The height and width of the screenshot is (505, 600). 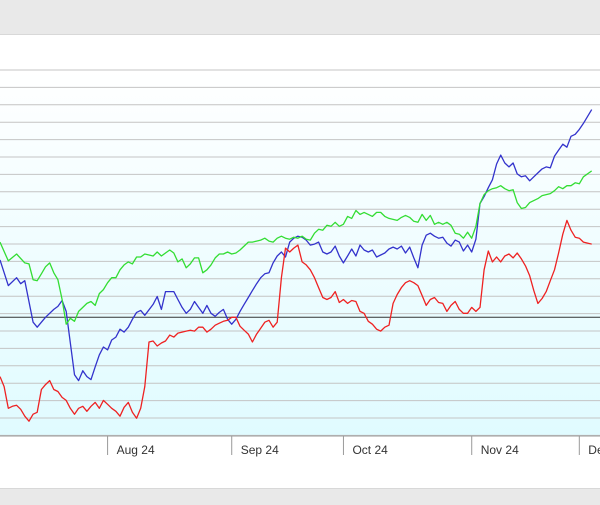 I want to click on x-axis: Aug 24 Sep 24 Oct 24 Nov 24 Dec 24, so click(x=300, y=446).